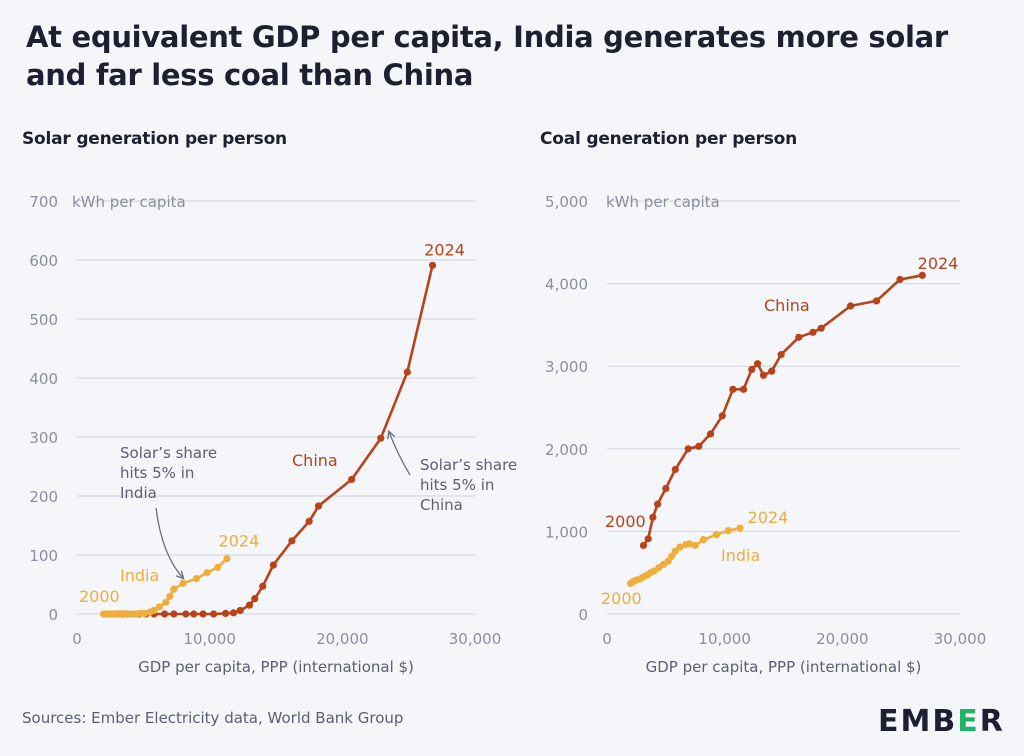  Describe the element at coordinates (157, 473) in the screenshot. I see `india-annotation-text: hits 5% in` at that location.